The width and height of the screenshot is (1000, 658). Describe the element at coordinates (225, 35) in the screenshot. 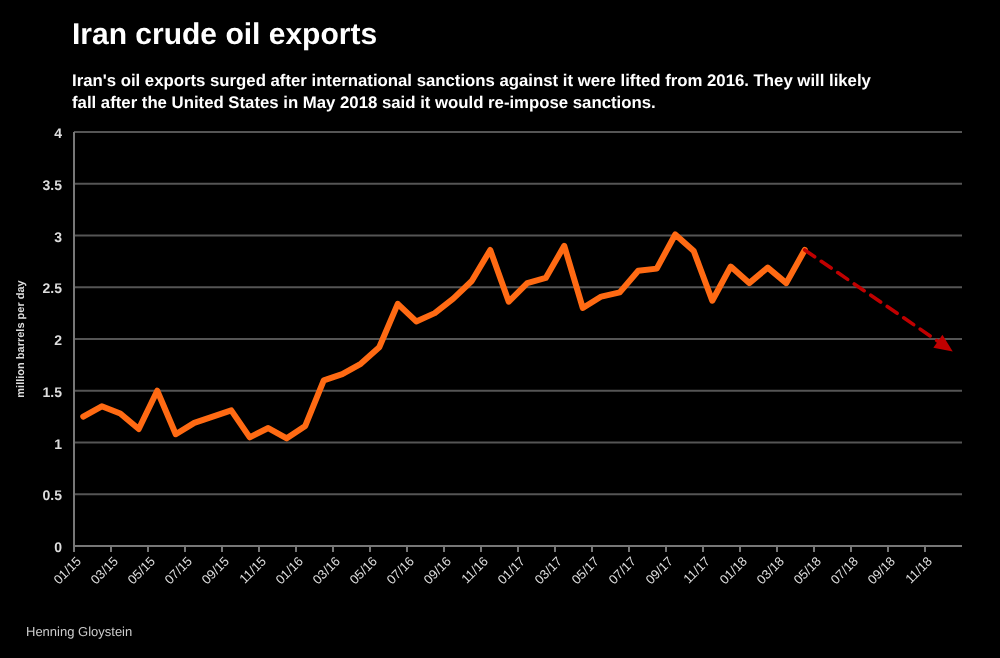

I see `chart-title: Iran crude oil exports` at that location.